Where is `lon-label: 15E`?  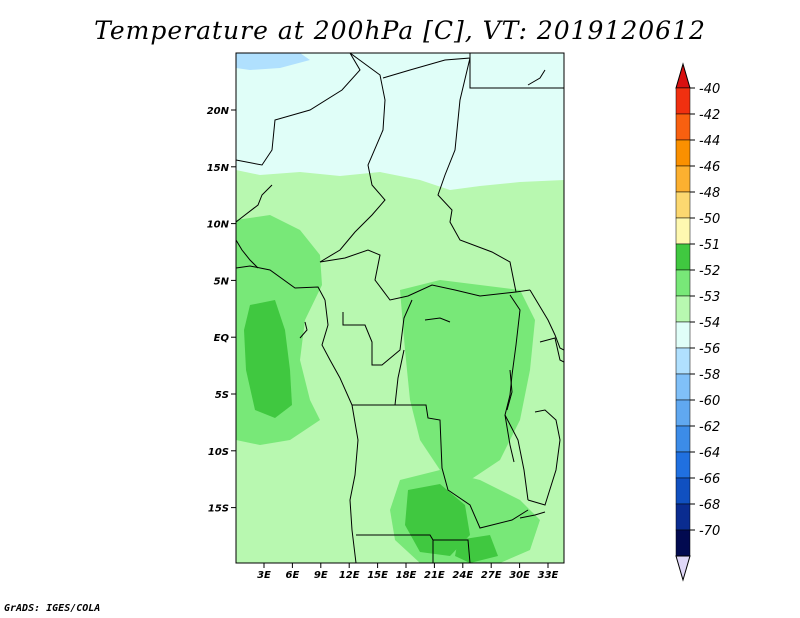 lon-label: 15E is located at coordinates (377, 575).